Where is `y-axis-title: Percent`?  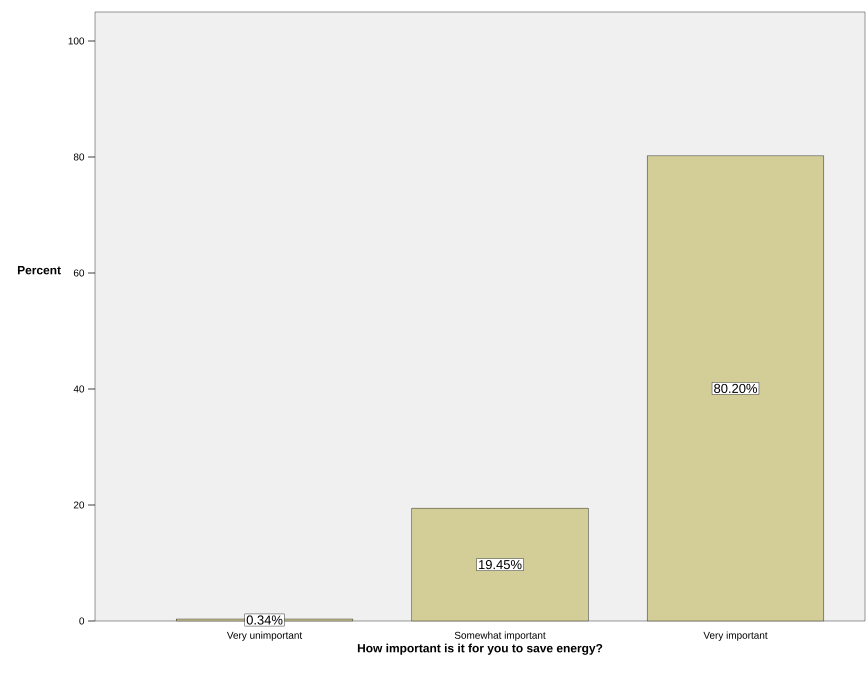 y-axis-title: Percent is located at coordinates (39, 270).